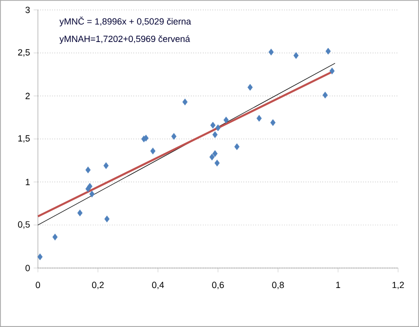 The width and height of the screenshot is (419, 327). What do you see at coordinates (125, 21) in the screenshot?
I see `annotation: yMNČ = 1,8996x + 0,5029 čierna` at bounding box center [125, 21].